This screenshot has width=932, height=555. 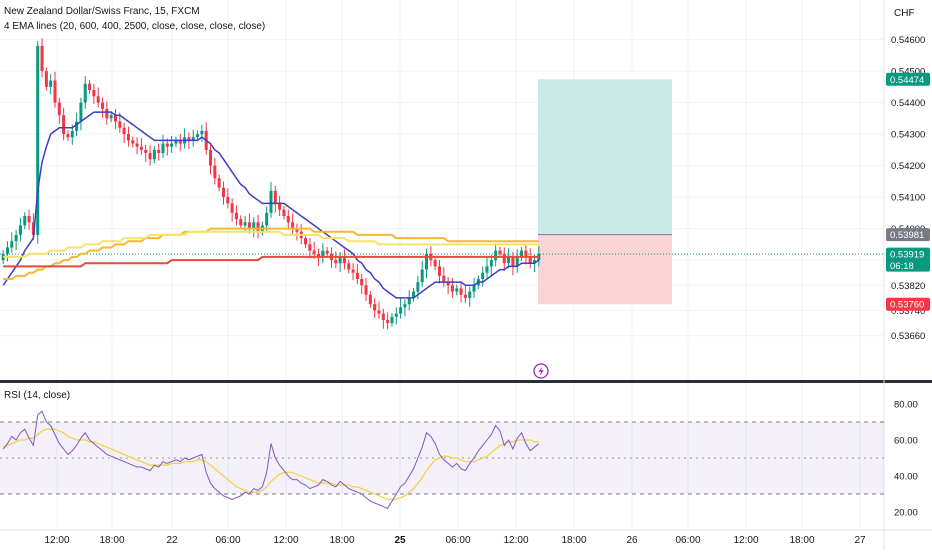 I want to click on ema-400-line, so click(x=271, y=244).